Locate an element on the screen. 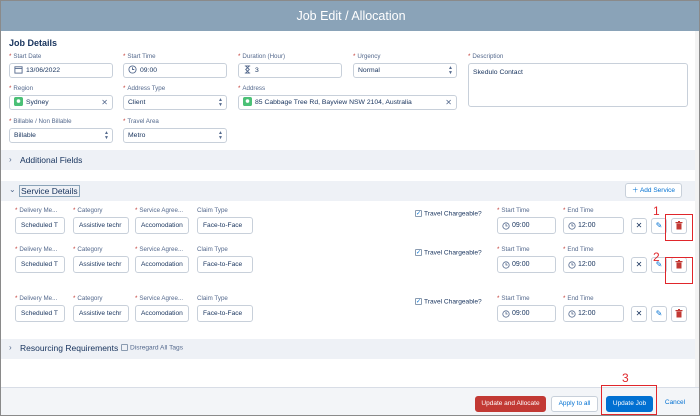  calendar-icon is located at coordinates (18, 69).